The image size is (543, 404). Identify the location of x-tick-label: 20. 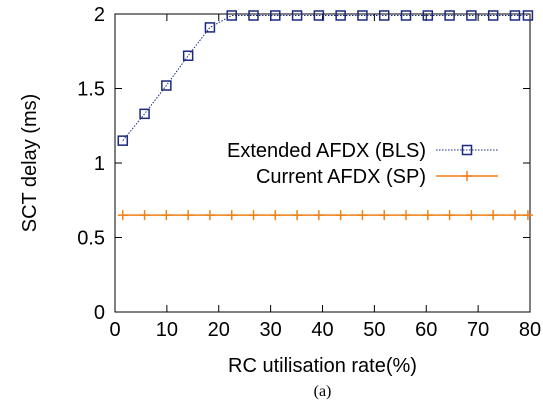
(219, 330).